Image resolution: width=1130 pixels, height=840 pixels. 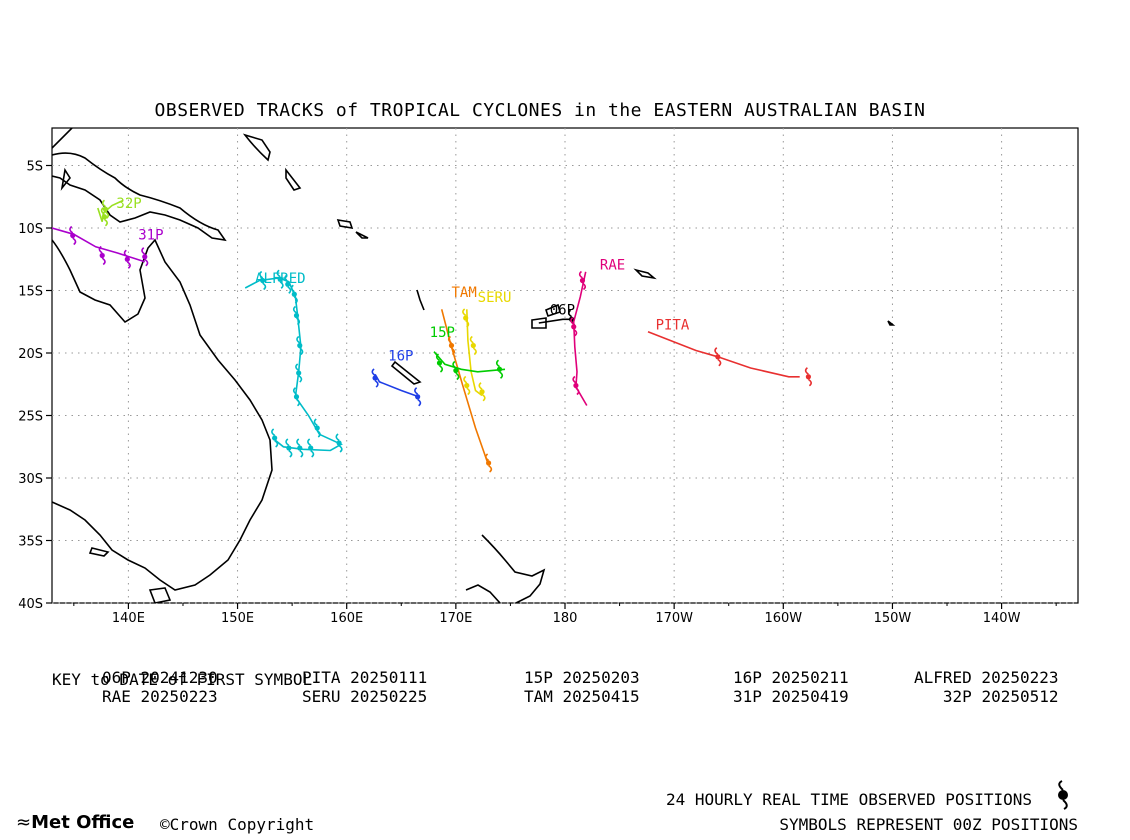 I want to click on key-column-3: 15P 20250203 TAM 20250415, so click(x=582, y=677).